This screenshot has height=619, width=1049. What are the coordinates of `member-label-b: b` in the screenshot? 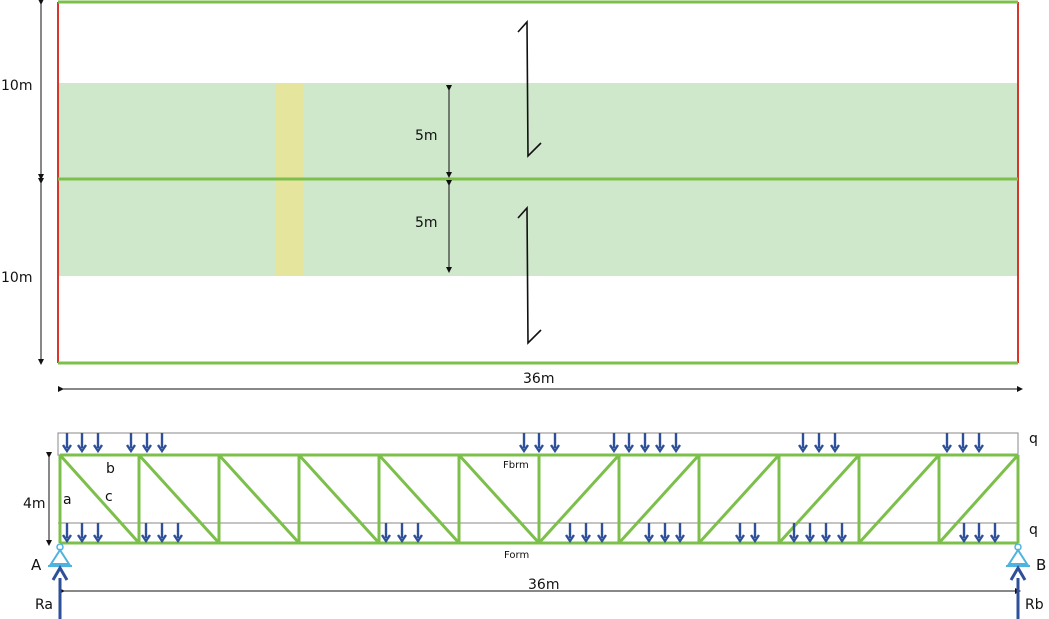 It's located at (110, 469).